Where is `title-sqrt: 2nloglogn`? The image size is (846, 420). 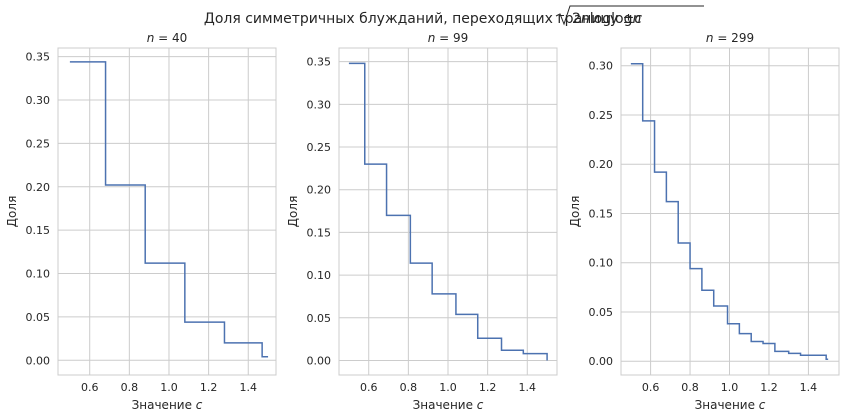 title-sqrt: 2nloglogn is located at coordinates (629, 16).